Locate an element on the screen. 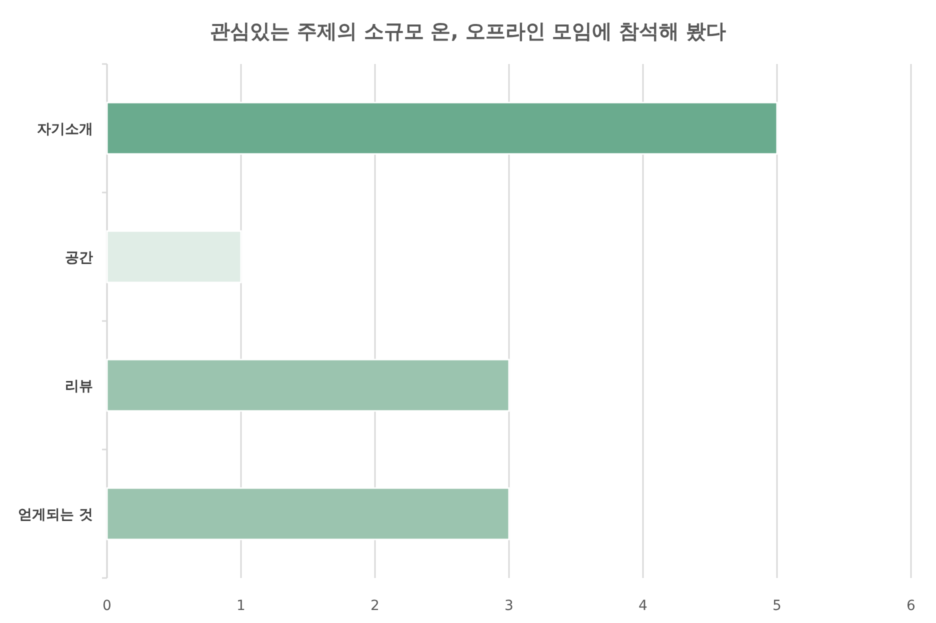  x-tick-label: 2 is located at coordinates (375, 606).